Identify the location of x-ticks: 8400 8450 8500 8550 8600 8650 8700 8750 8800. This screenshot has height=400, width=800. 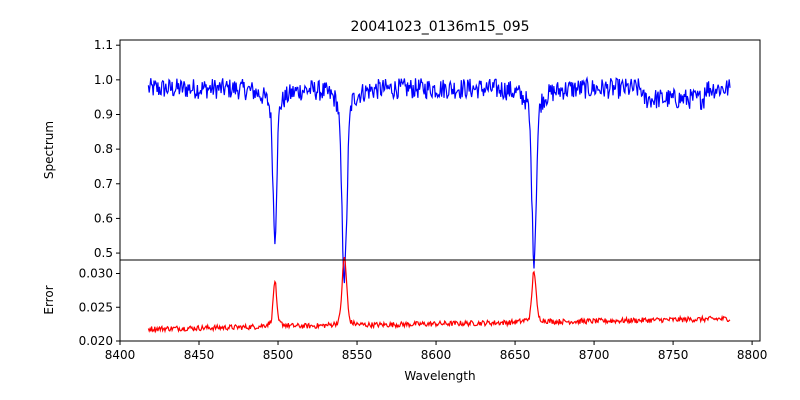
(436, 351).